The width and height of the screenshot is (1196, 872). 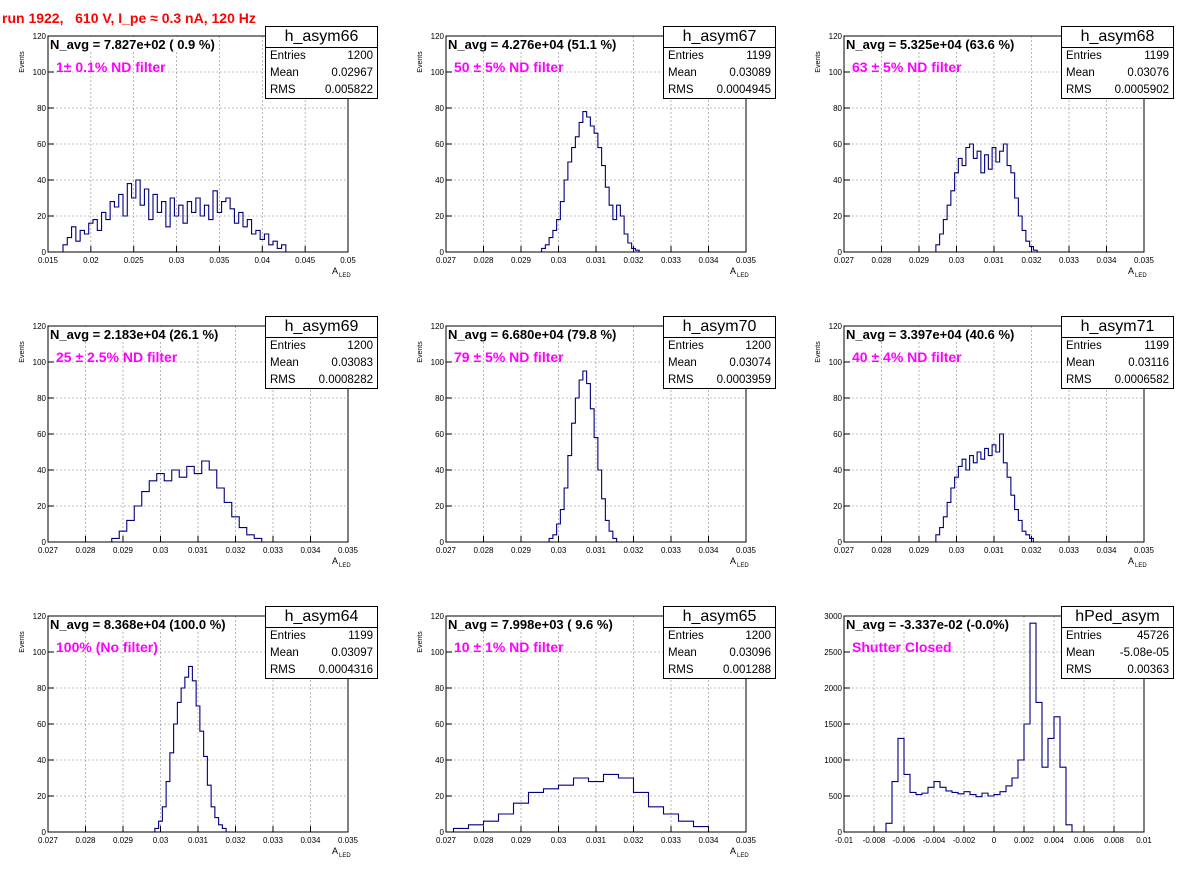 What do you see at coordinates (719, 327) in the screenshot?
I see `stats-box-title: h_asym70` at bounding box center [719, 327].